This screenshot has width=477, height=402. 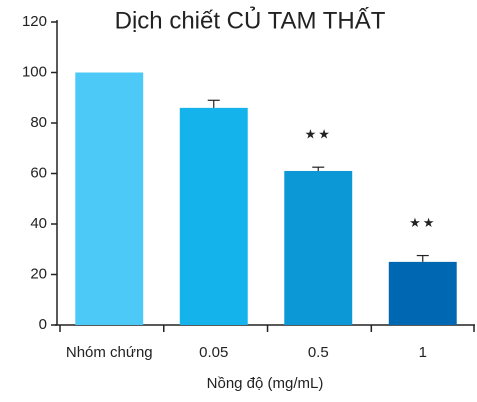 What do you see at coordinates (38, 223) in the screenshot?
I see `y-tick-label: 40` at bounding box center [38, 223].